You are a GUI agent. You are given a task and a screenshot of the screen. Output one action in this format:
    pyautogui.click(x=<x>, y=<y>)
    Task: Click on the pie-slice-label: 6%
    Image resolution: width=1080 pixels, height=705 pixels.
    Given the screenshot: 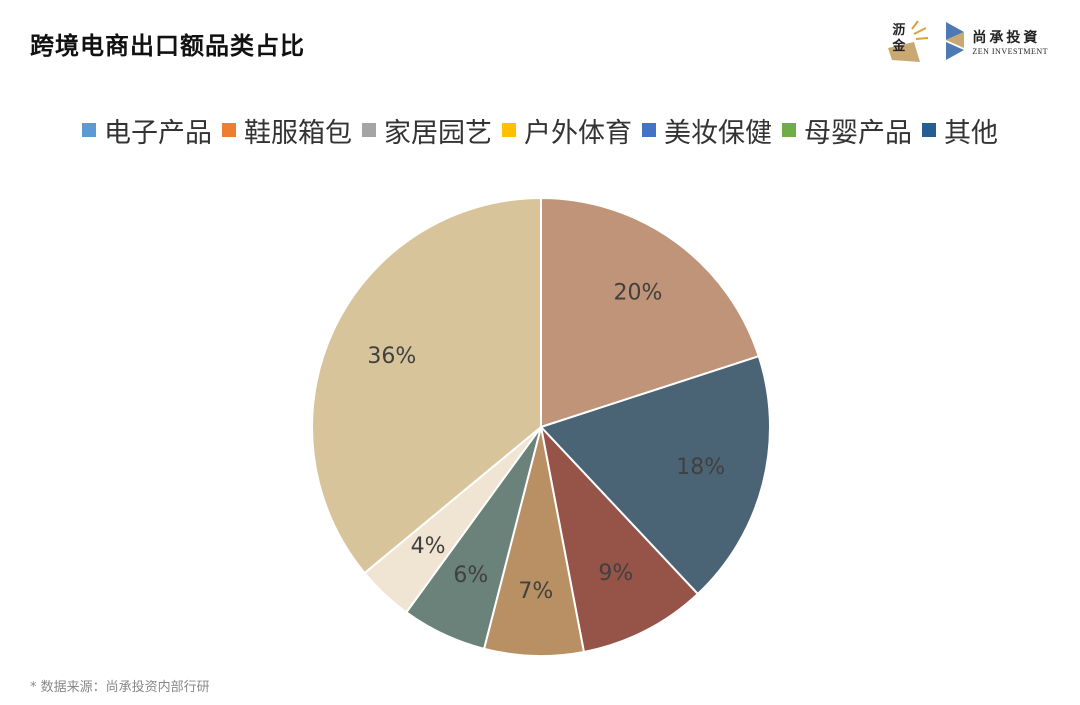 What is the action you would take?
    pyautogui.click(x=470, y=575)
    